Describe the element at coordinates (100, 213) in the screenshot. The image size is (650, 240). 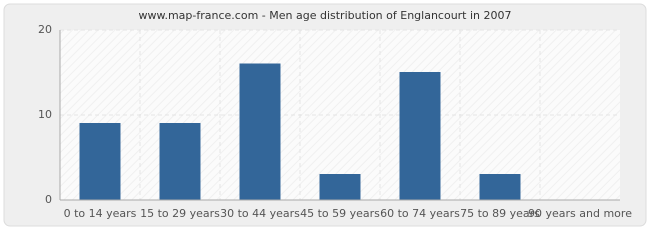
I see `x-tick-label: 0 to 14 years` at that location.